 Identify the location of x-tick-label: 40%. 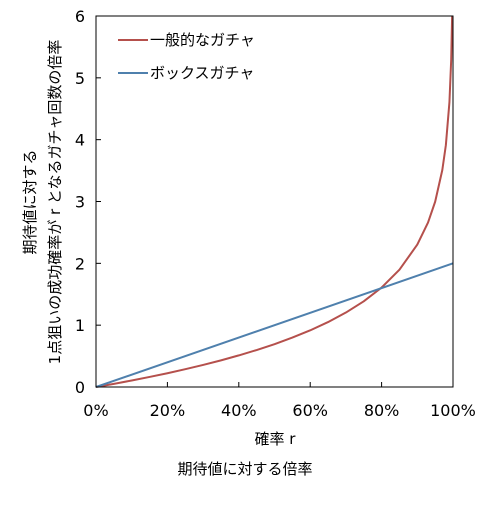
(239, 410).